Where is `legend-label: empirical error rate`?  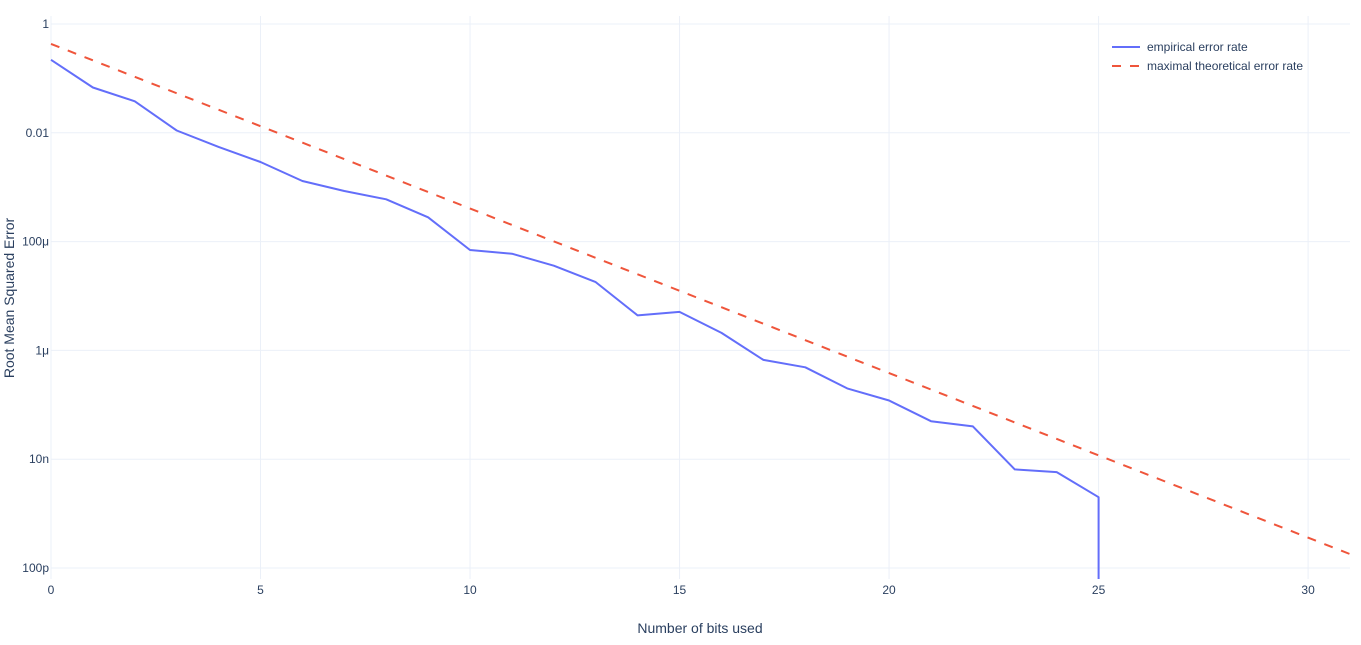
legend-label: empirical error rate is located at coordinates (1197, 47).